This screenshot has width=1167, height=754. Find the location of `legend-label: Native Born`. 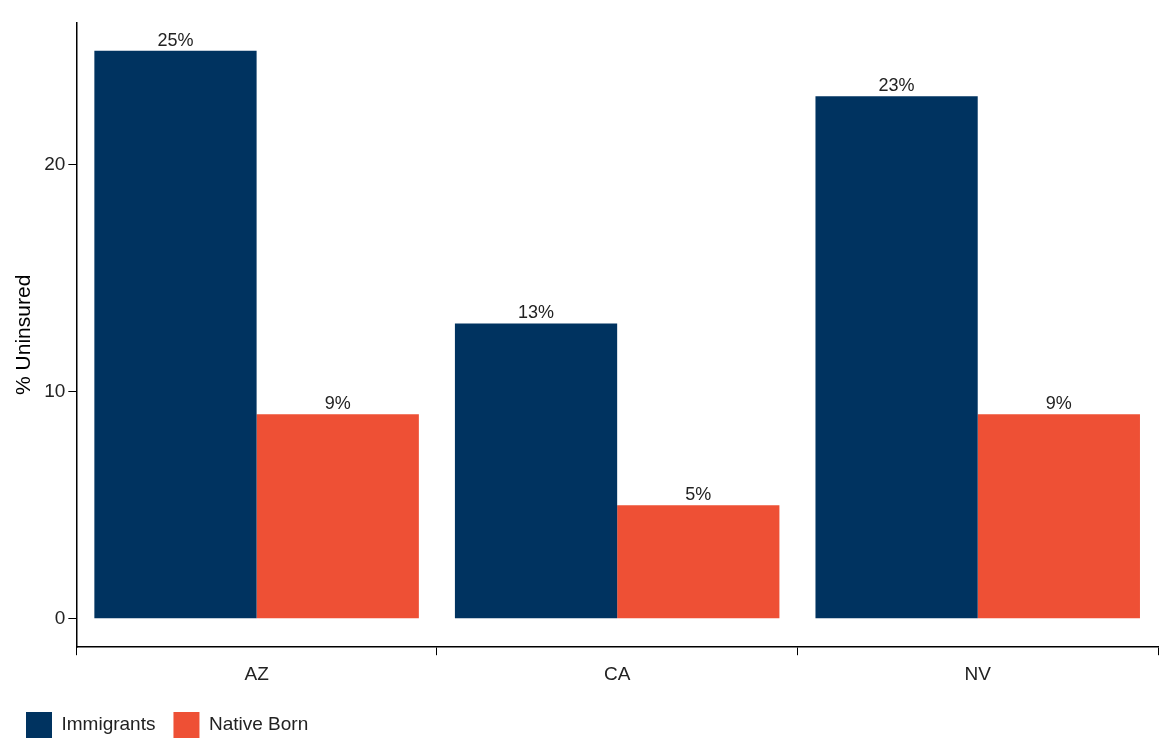

legend-label: Native Born is located at coordinates (258, 724).